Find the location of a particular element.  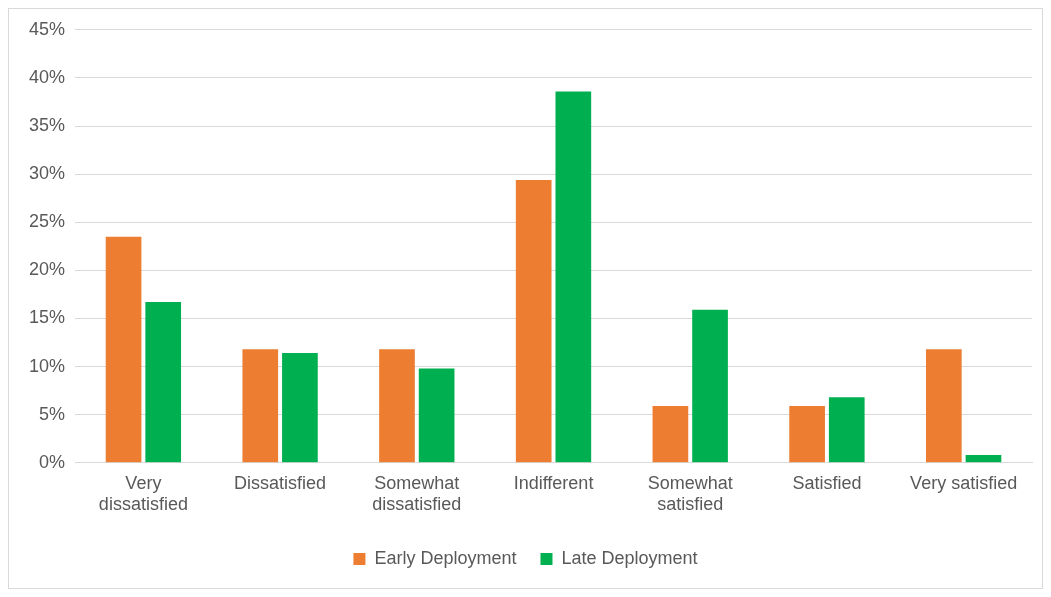

y-tick-label: 45% is located at coordinates (47, 28).